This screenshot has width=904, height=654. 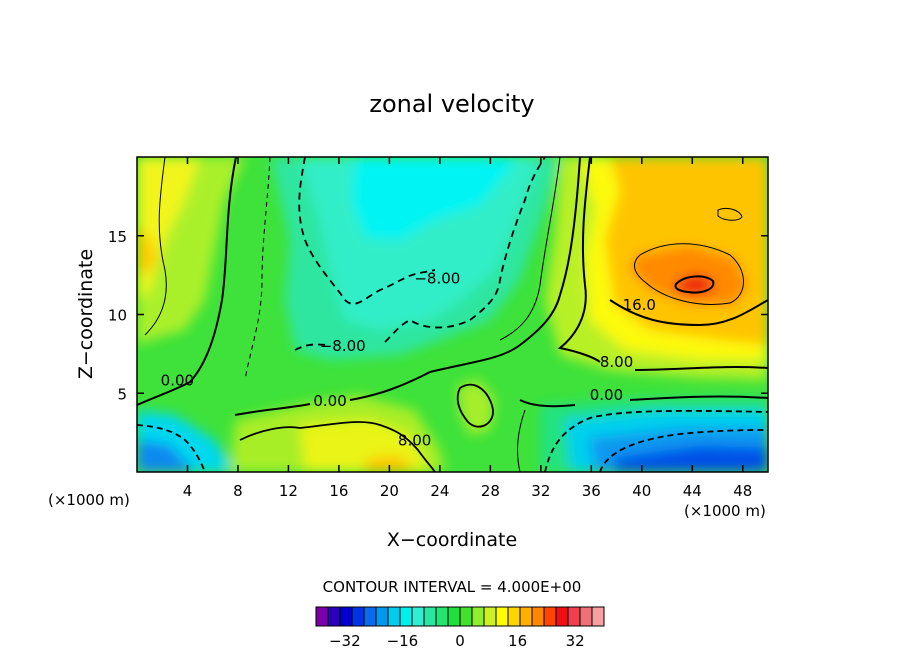 I want to click on colorbar-tick-label: 0, so click(x=460, y=641).